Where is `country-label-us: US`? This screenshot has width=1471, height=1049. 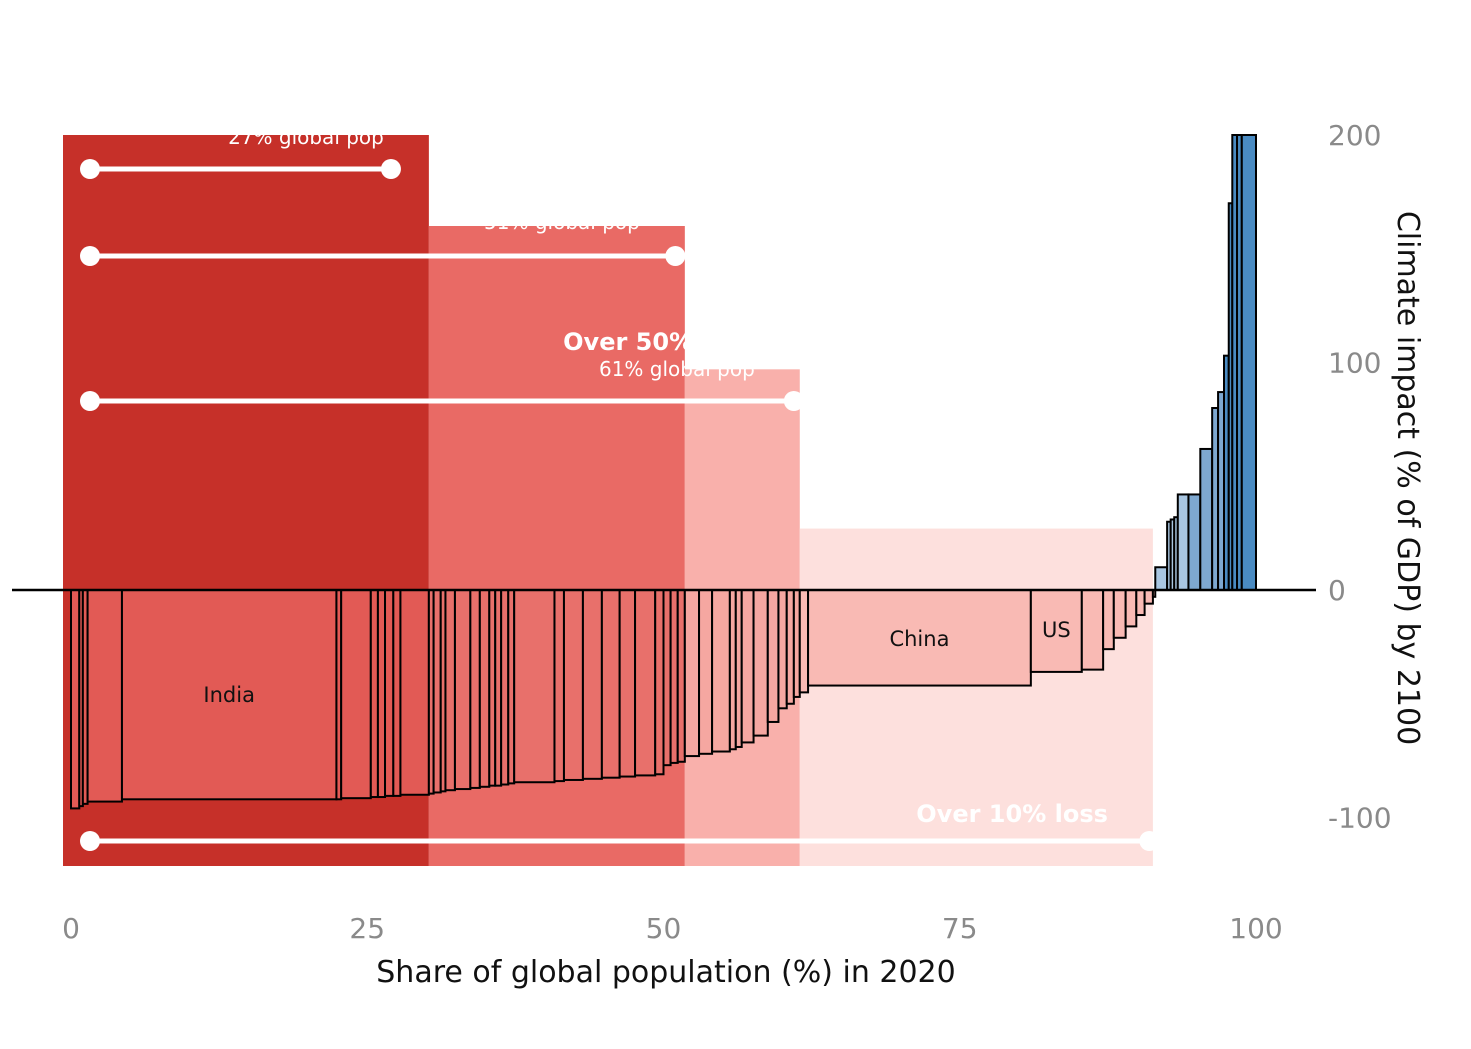 country-label-us: US is located at coordinates (1056, 630).